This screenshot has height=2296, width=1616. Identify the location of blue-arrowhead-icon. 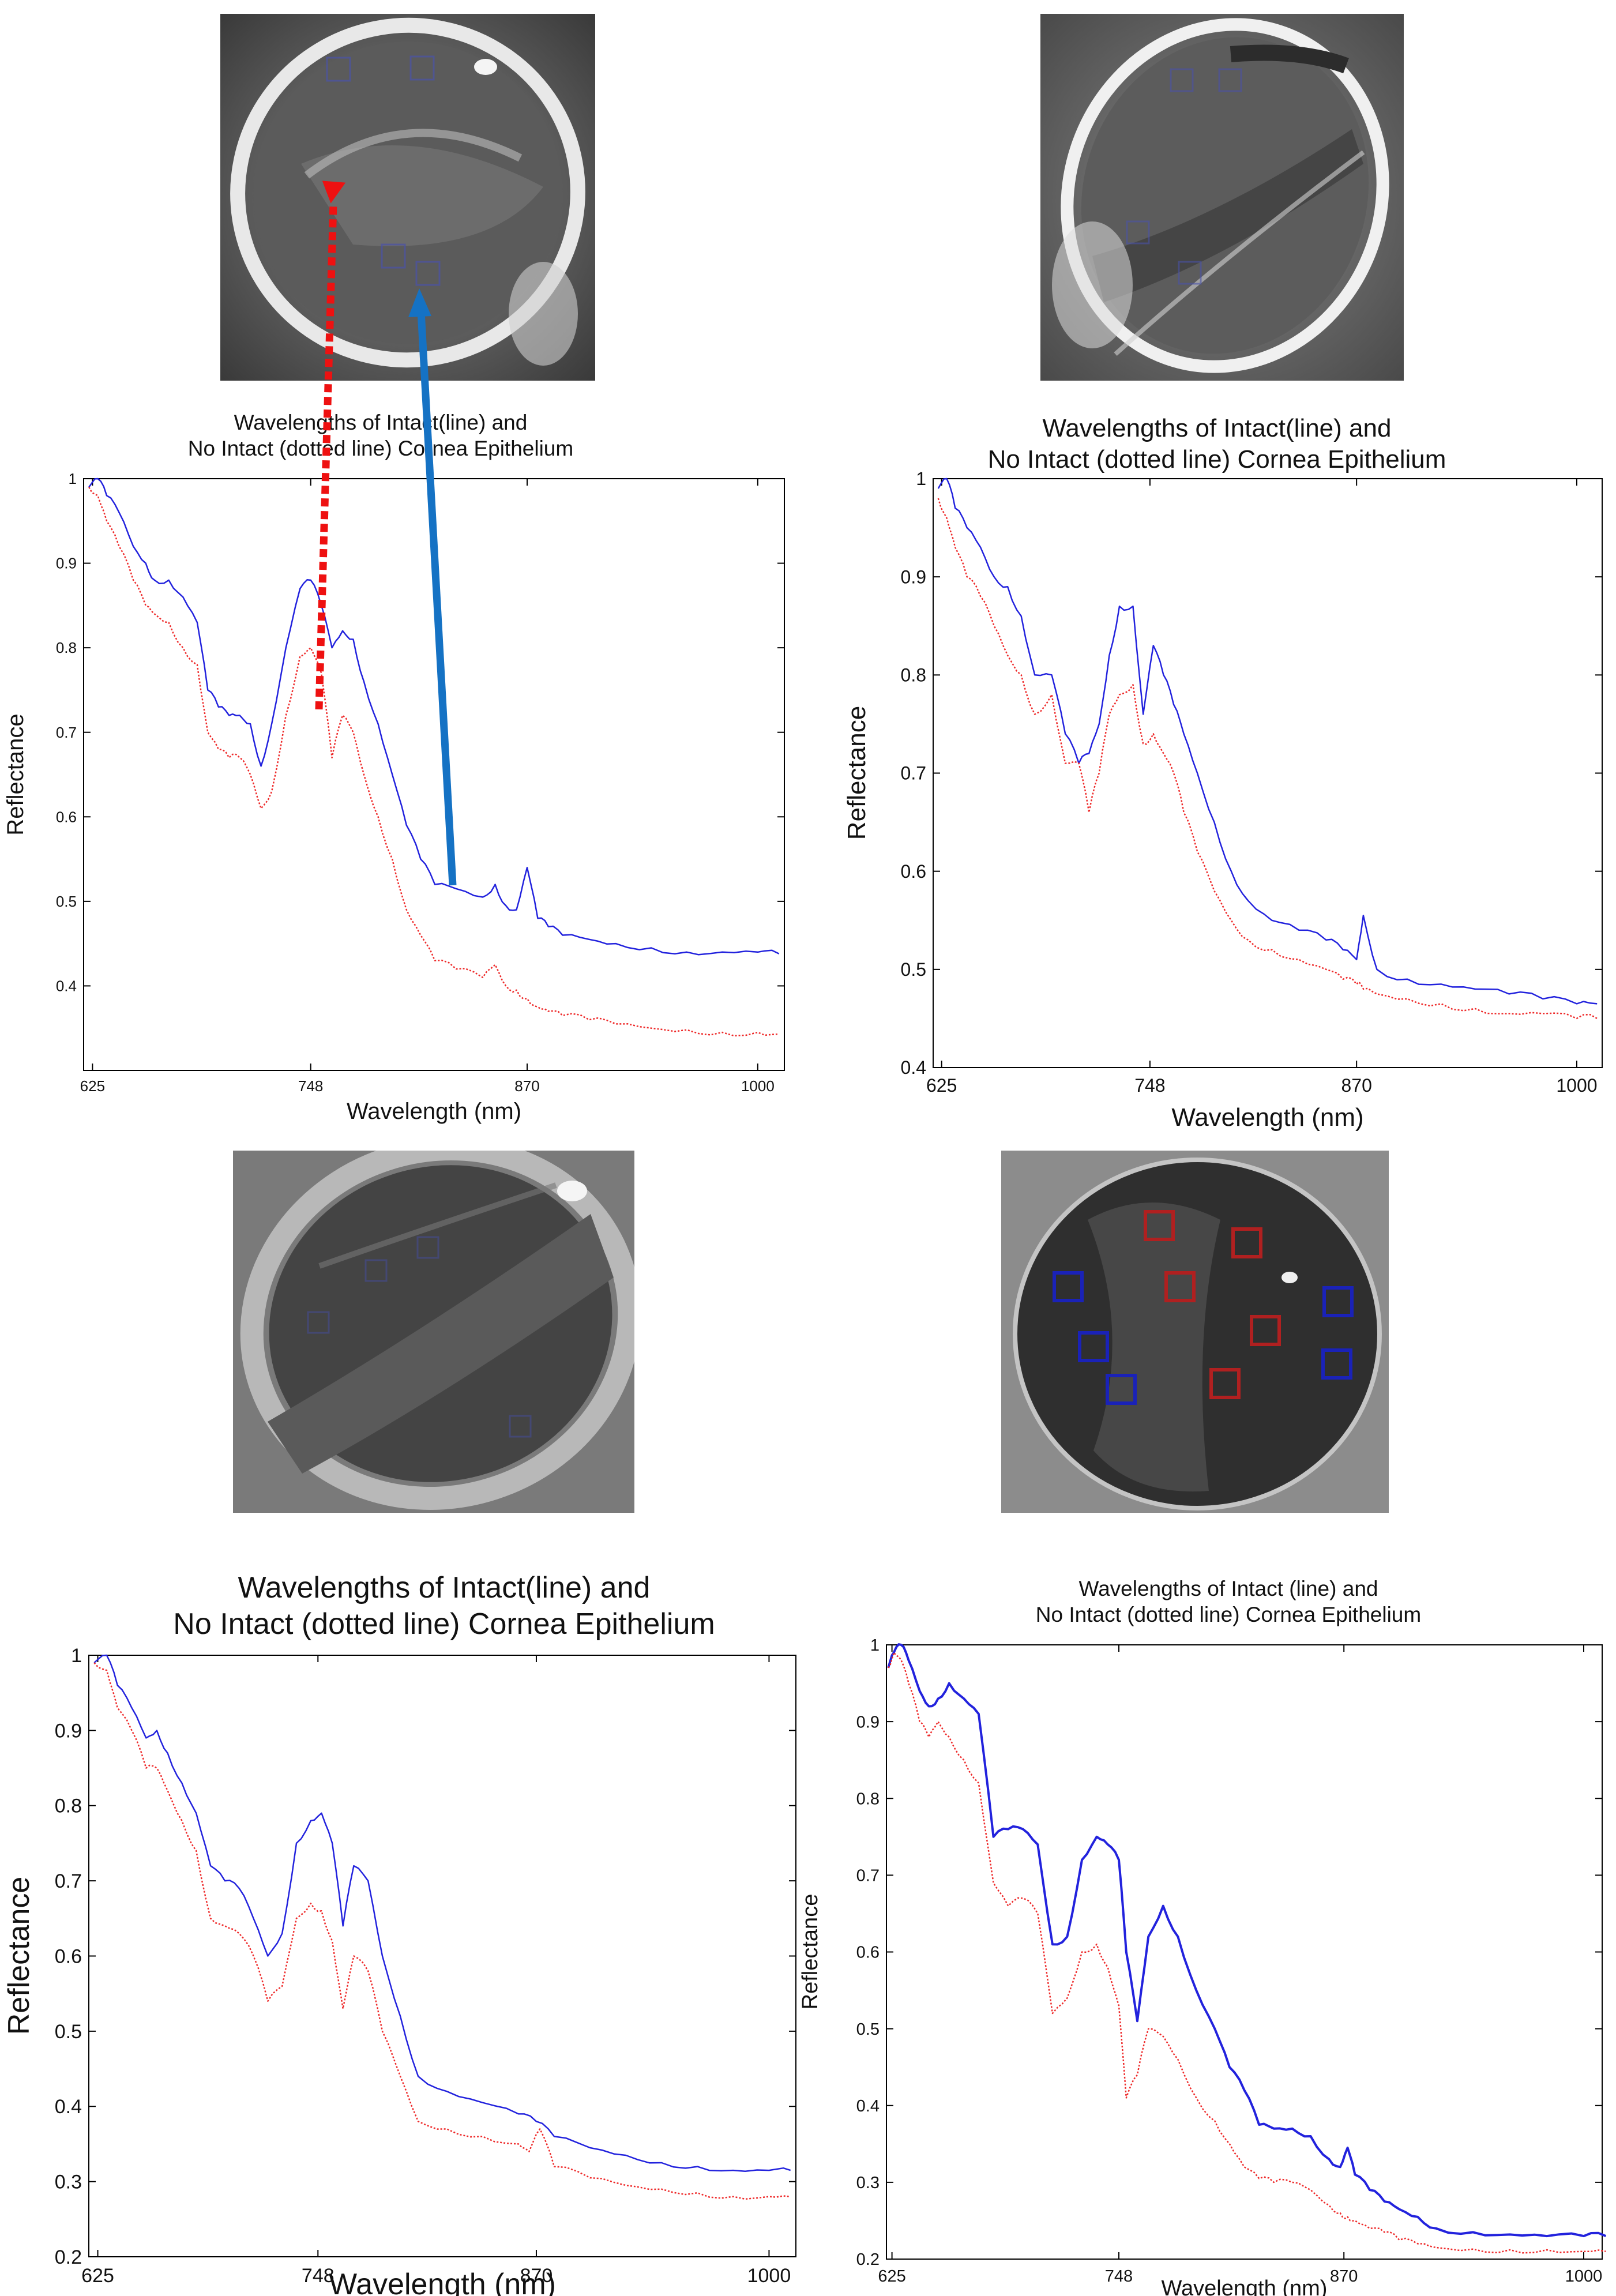
(419, 302).